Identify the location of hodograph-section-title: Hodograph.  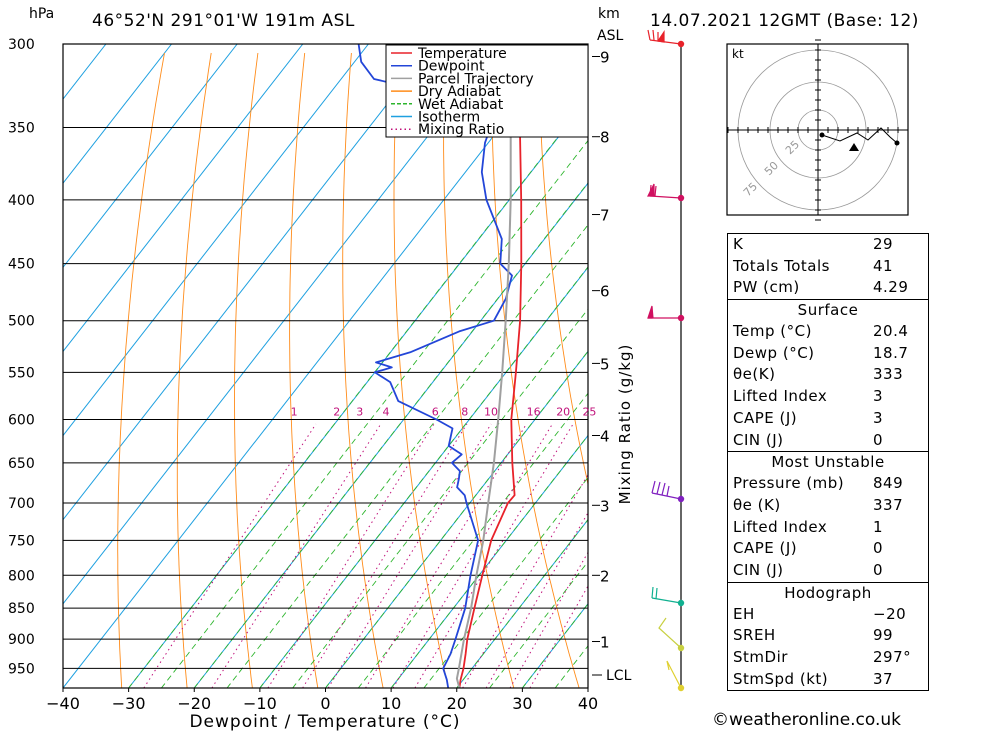
(828, 592).